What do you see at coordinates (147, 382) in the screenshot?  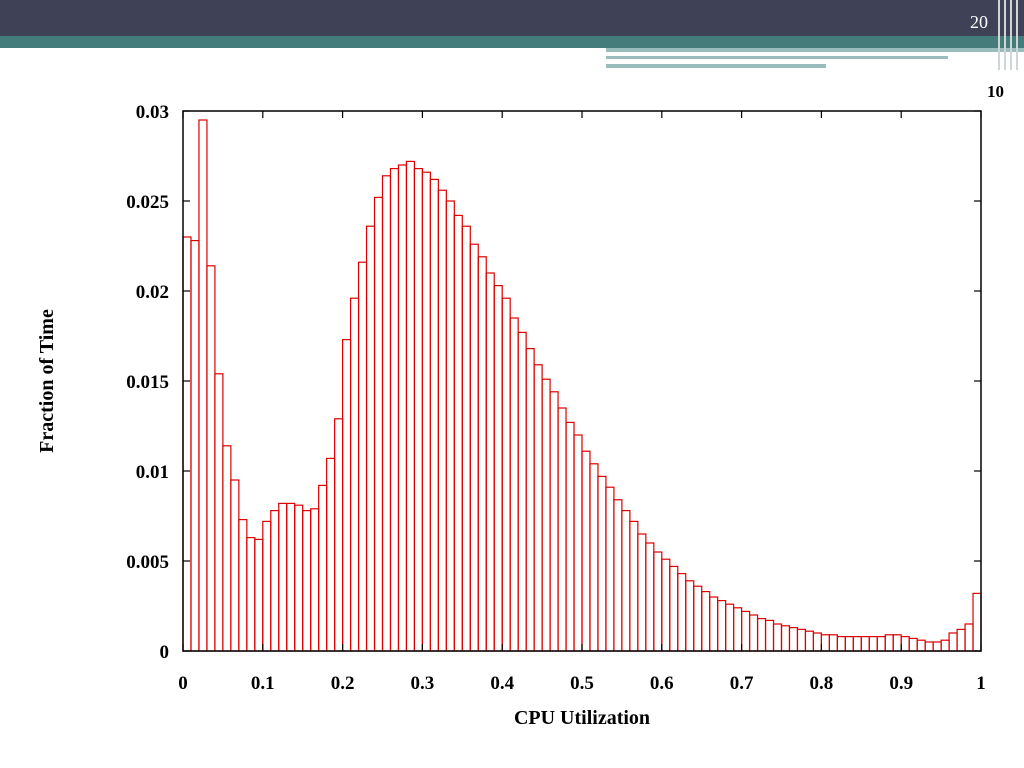 I see `y-tick-label: 0.015` at bounding box center [147, 382].